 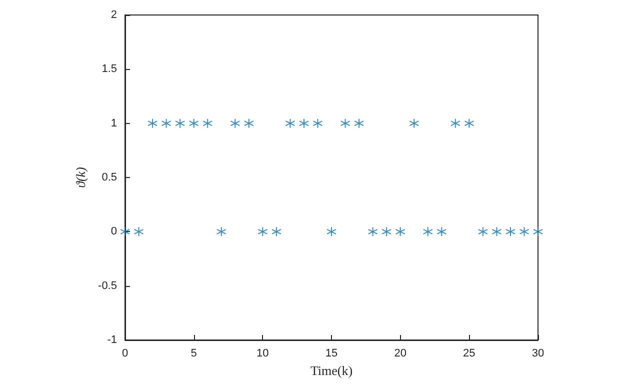 What do you see at coordinates (400, 354) in the screenshot?
I see `x-tick-label: 20` at bounding box center [400, 354].